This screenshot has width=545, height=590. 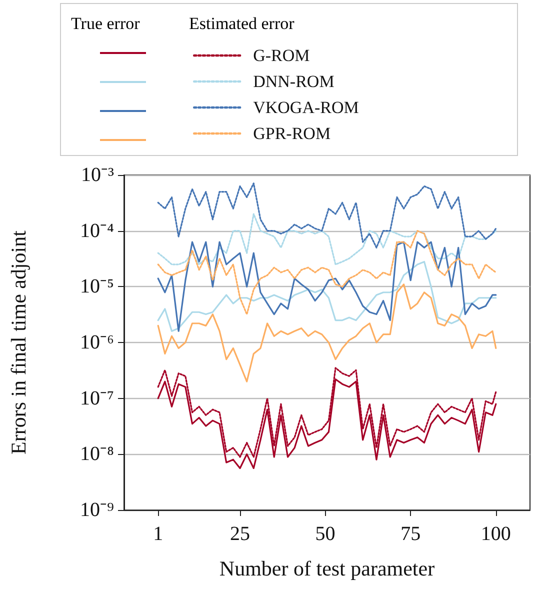 I want to click on x-tick-label: 75, so click(x=410, y=534).